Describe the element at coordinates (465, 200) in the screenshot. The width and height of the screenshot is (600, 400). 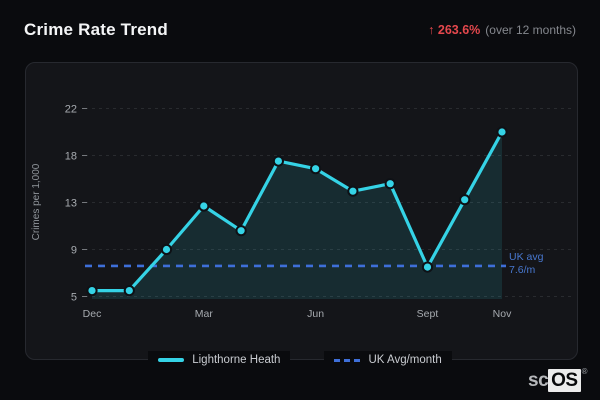
I see `data-point-oct` at that location.